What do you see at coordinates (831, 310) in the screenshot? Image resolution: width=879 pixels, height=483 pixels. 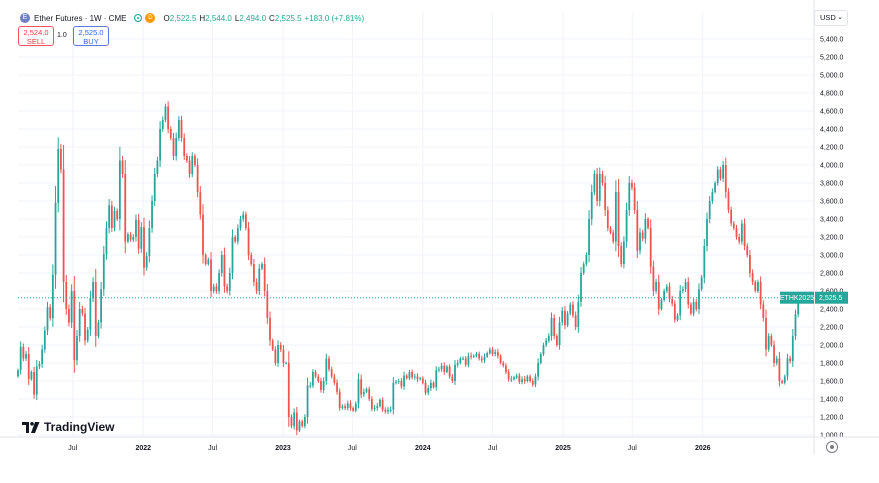 I see `price-tick-label: 2,400.0` at bounding box center [831, 310].